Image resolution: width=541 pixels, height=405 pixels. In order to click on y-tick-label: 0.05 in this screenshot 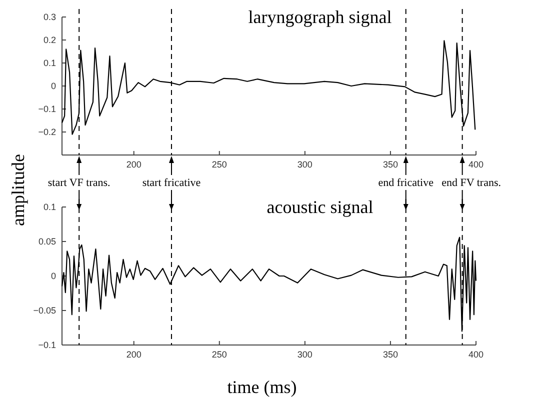, I will do `click(47, 241)`.